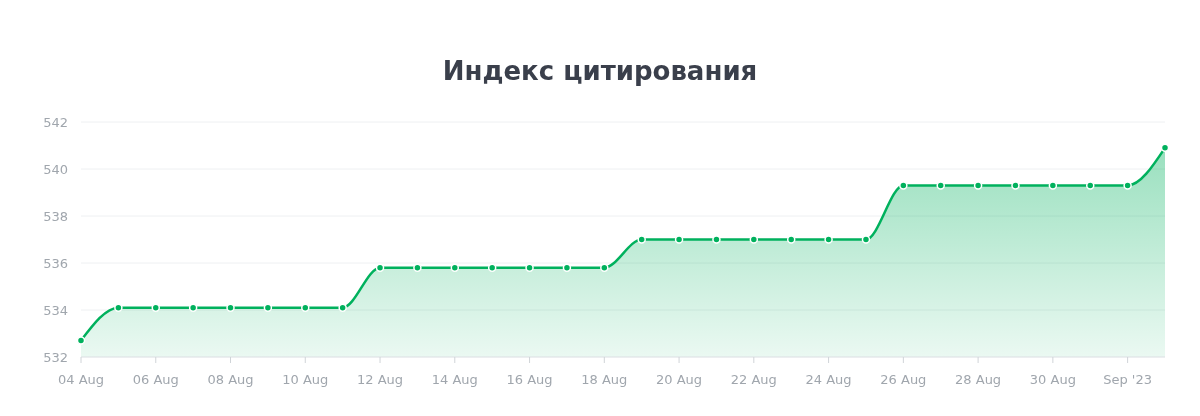 The image size is (1200, 416). Describe the element at coordinates (55, 357) in the screenshot. I see `y-tick-label: 532` at that location.